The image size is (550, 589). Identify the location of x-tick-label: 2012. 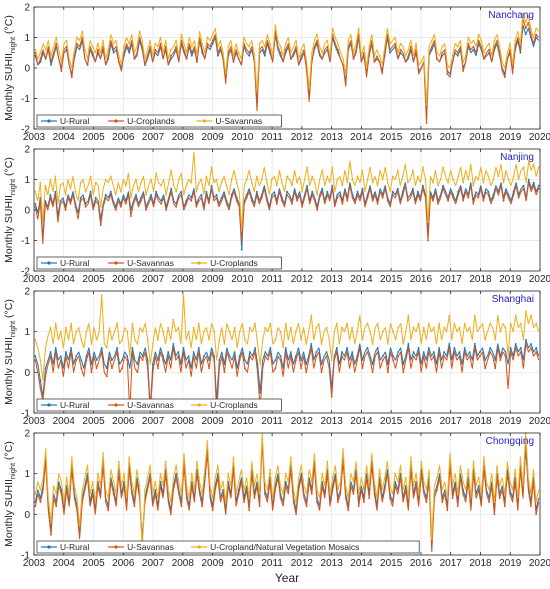
(302, 421).